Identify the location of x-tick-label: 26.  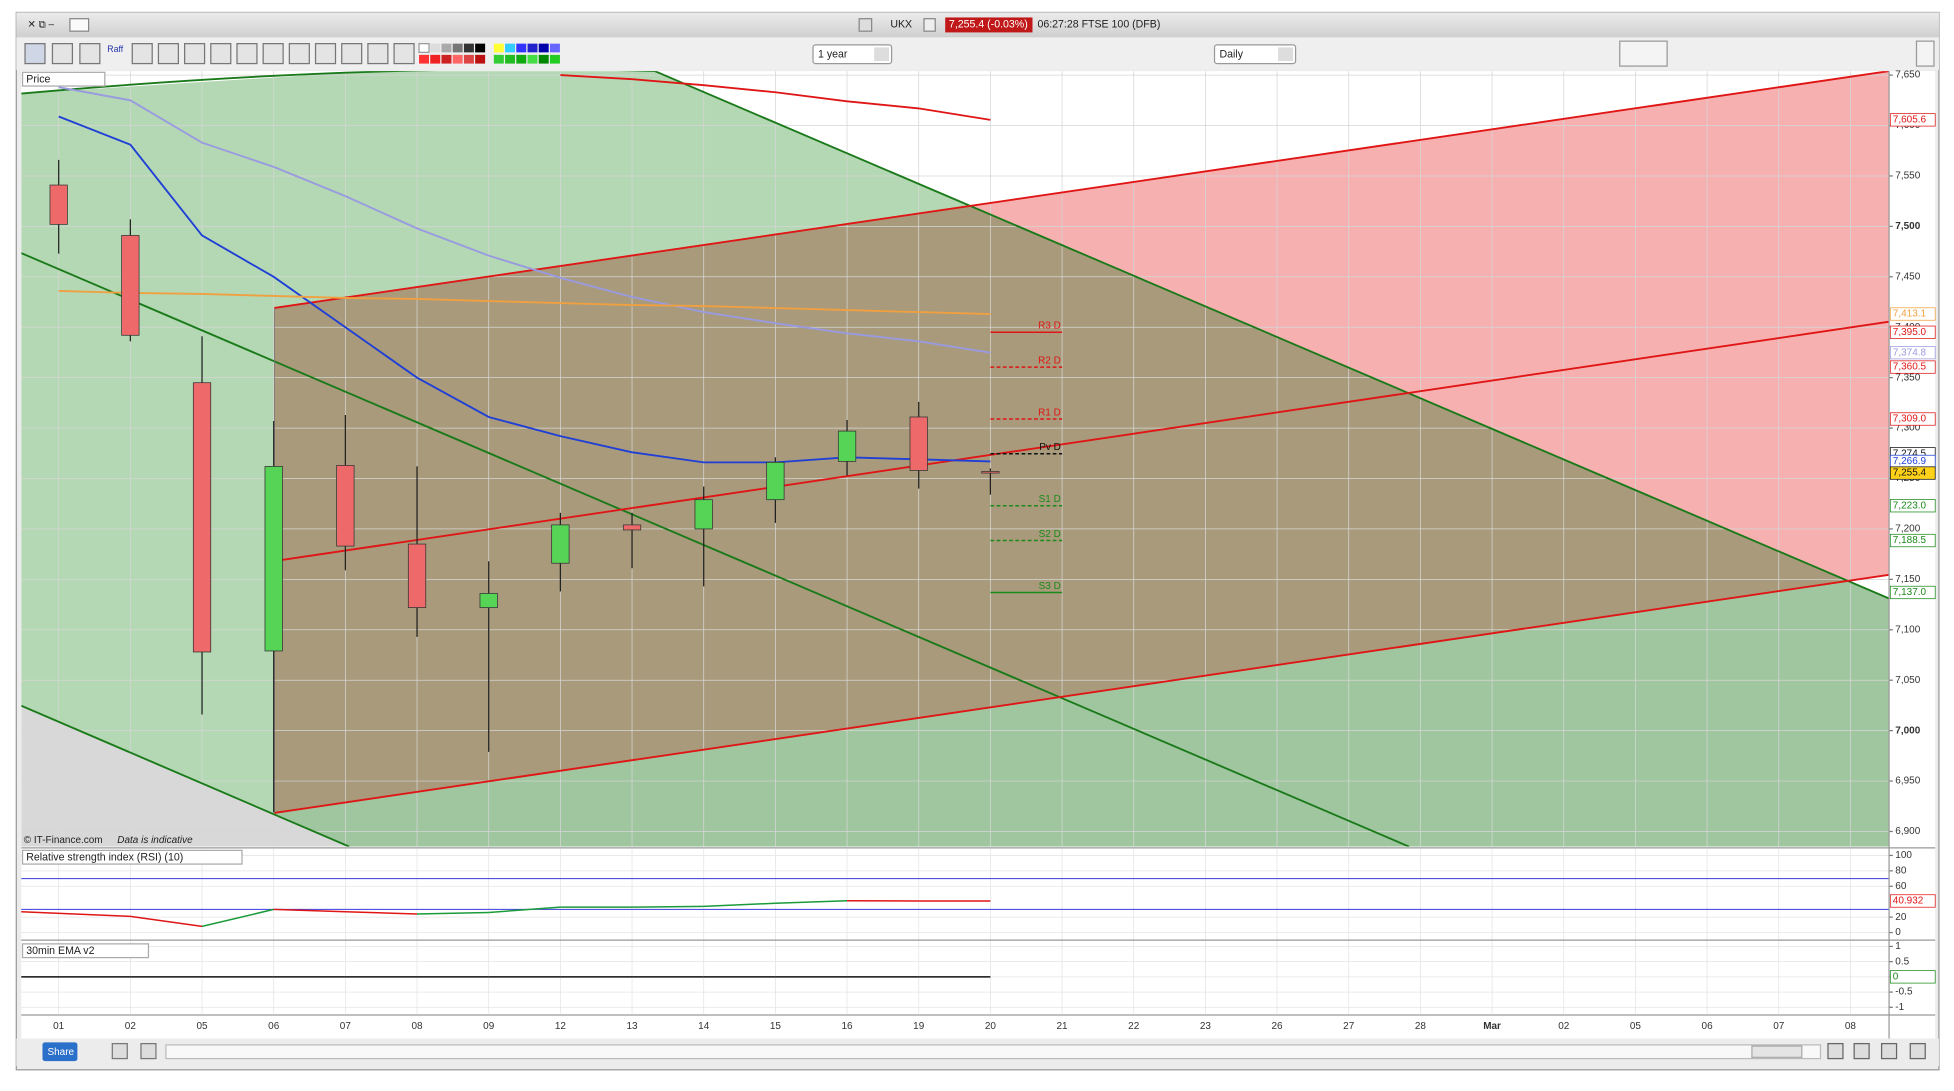
(1278, 1026).